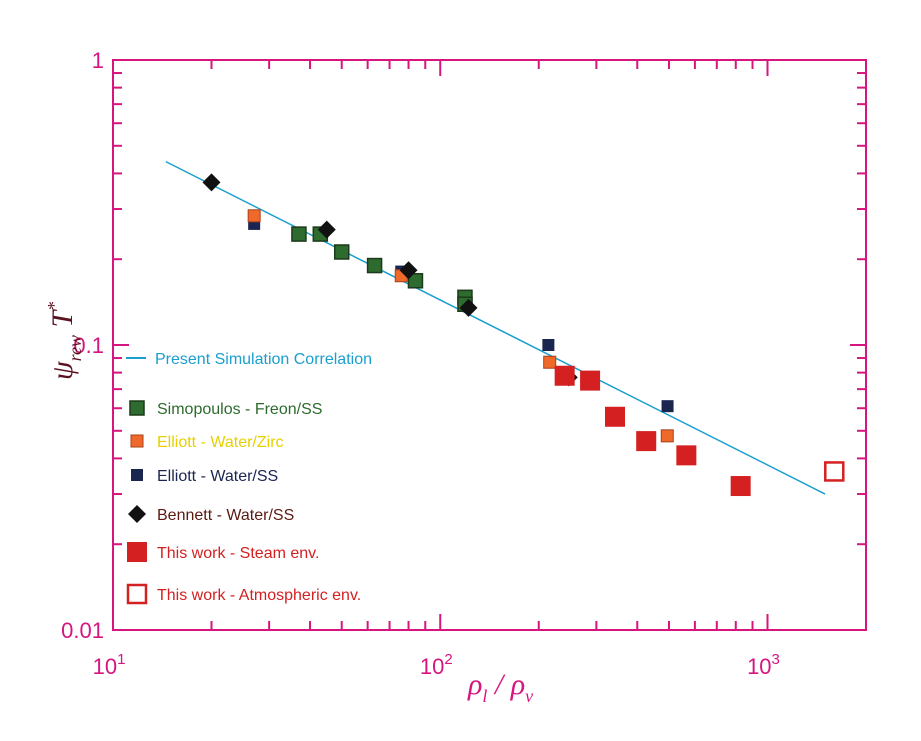 The image size is (921, 741). What do you see at coordinates (88, 345) in the screenshot?
I see `y-tick-label: 0.1` at bounding box center [88, 345].